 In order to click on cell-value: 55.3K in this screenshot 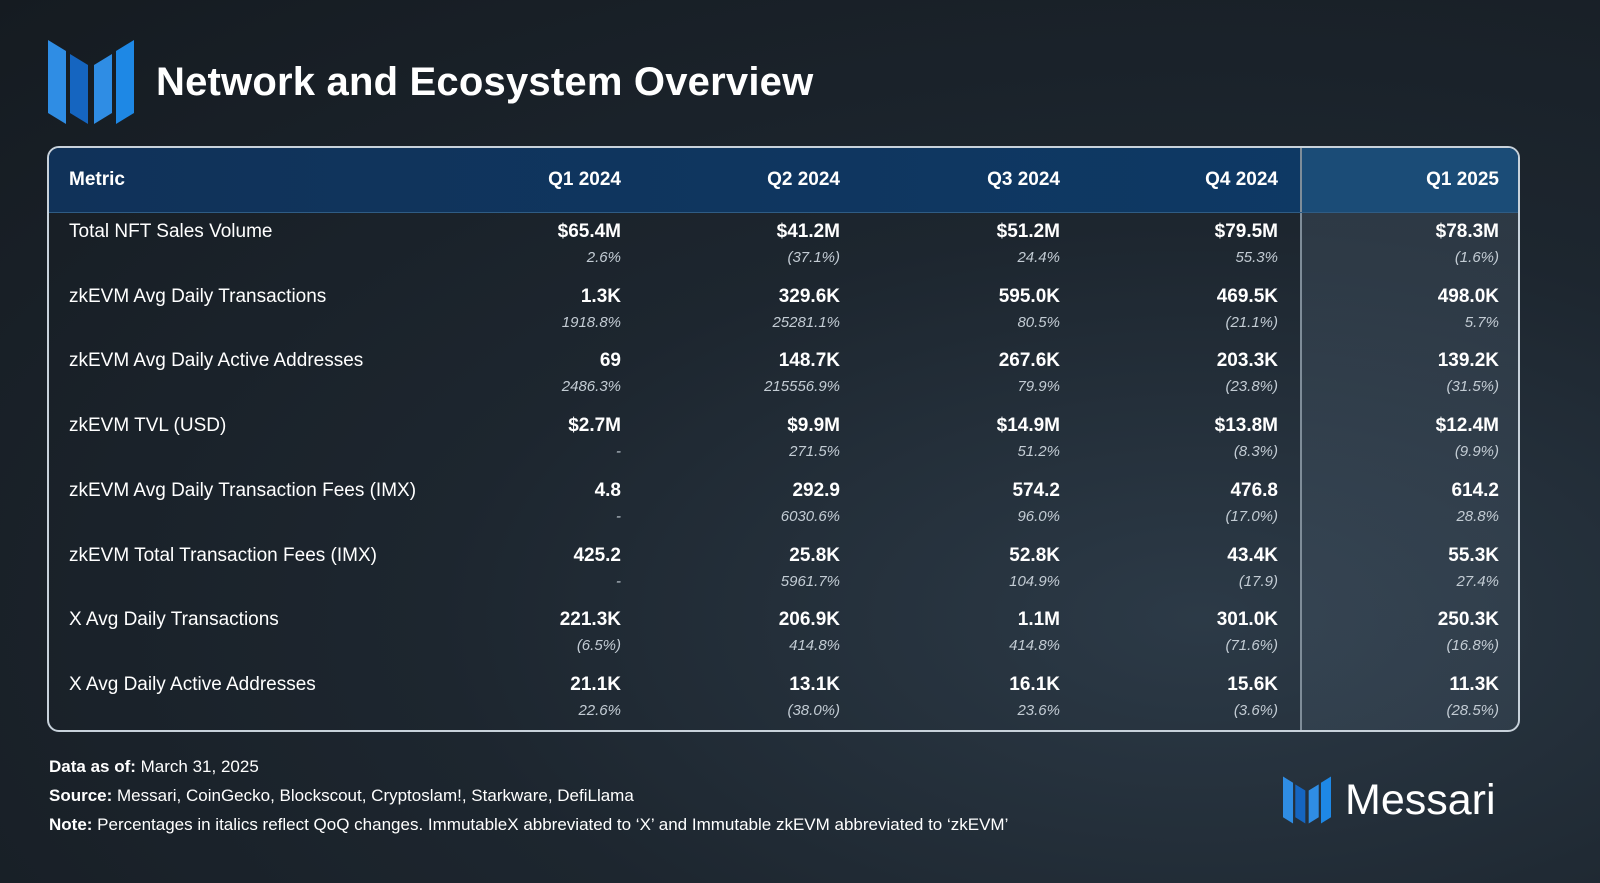, I will do `click(1473, 555)`.